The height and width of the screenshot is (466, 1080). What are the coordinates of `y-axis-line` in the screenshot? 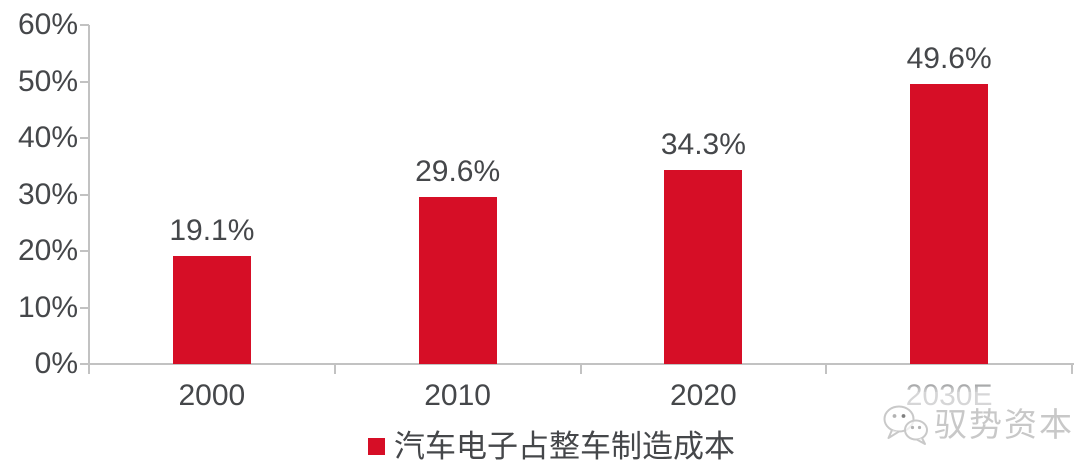 It's located at (89, 194).